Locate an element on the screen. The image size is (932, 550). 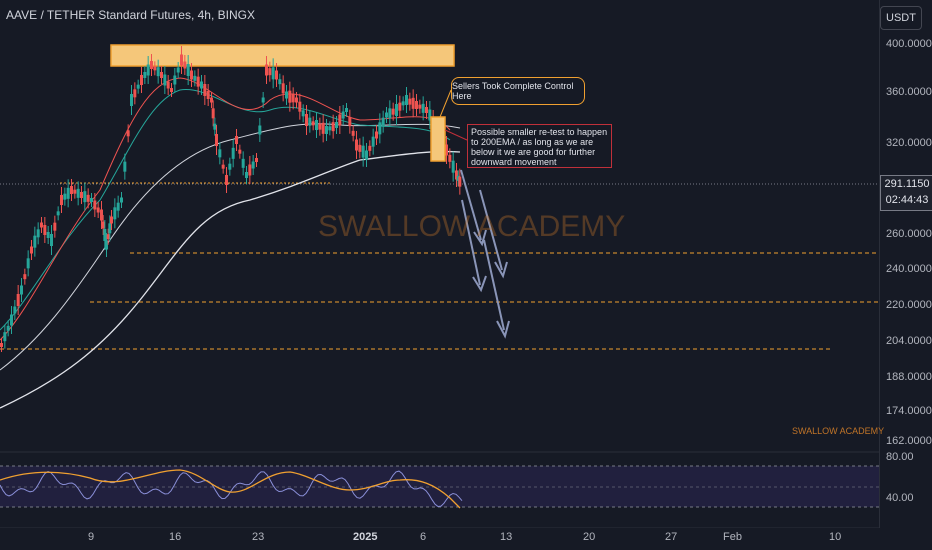
sellers-callout-text: Sellers Took Complete Control Here is located at coordinates (513, 91).